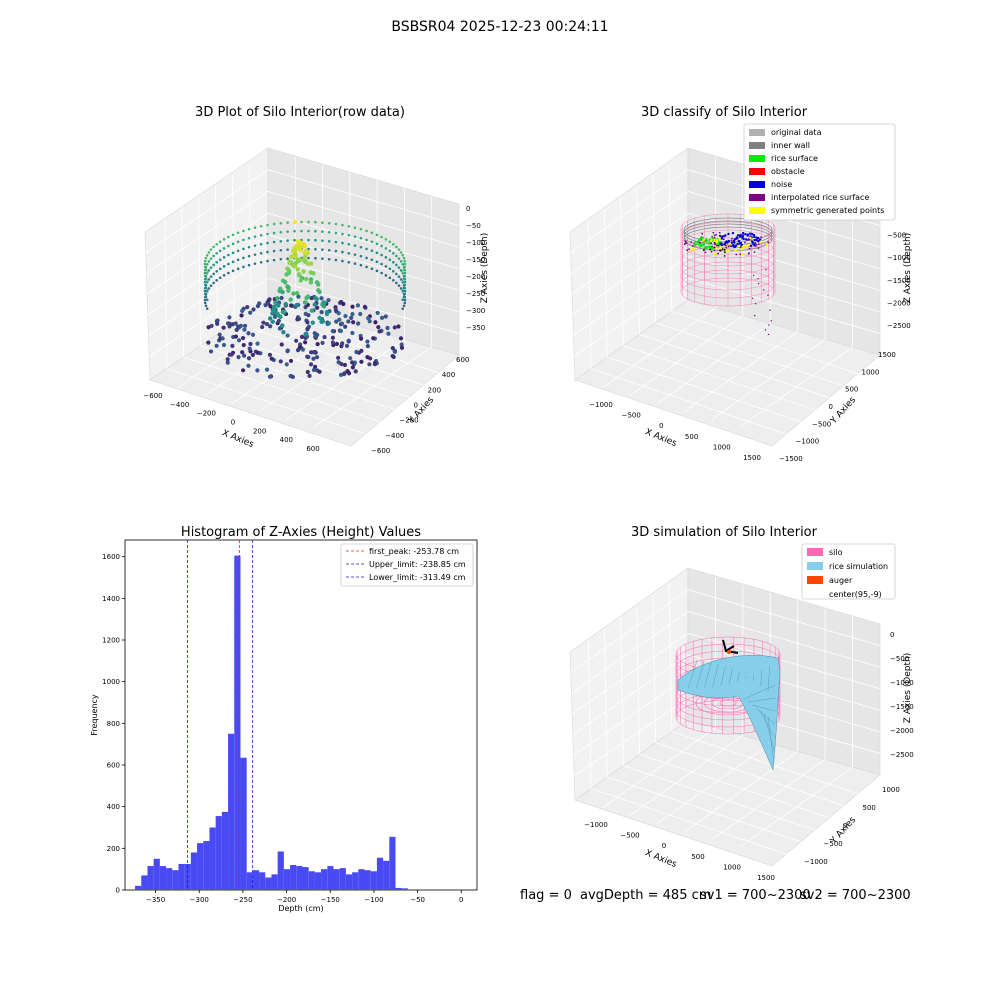 This screenshot has width=1000, height=1000. What do you see at coordinates (394, 436) in the screenshot?
I see `raw-3d-y-tick-label: −400` at bounding box center [394, 436].